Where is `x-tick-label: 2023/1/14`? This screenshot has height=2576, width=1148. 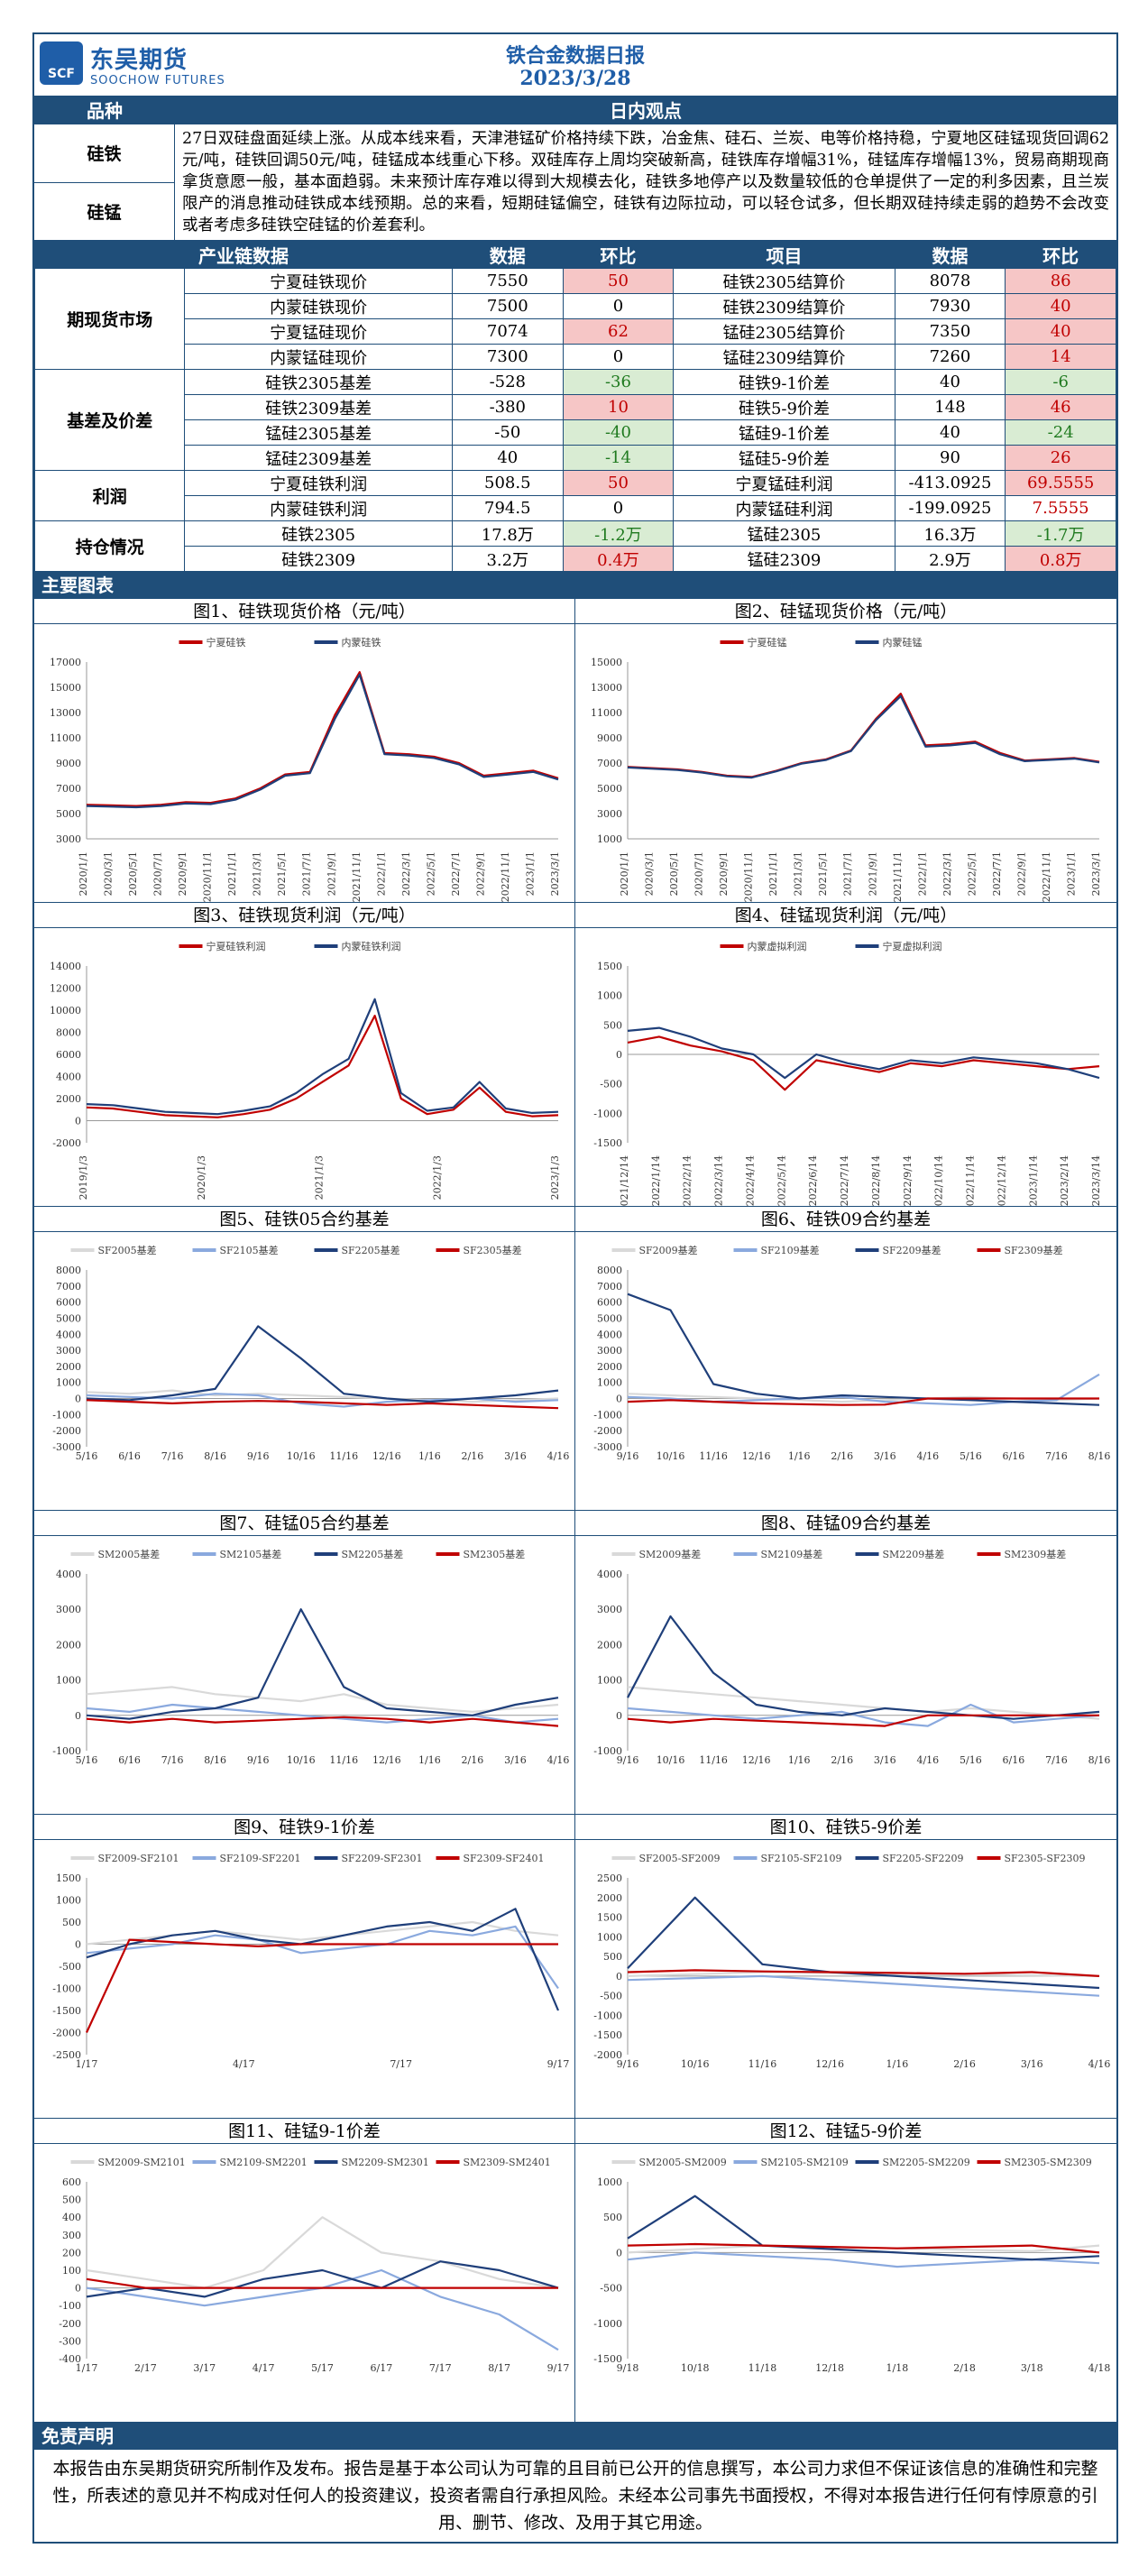 x-tick-label: 2023/1/14 is located at coordinates (1033, 1181).